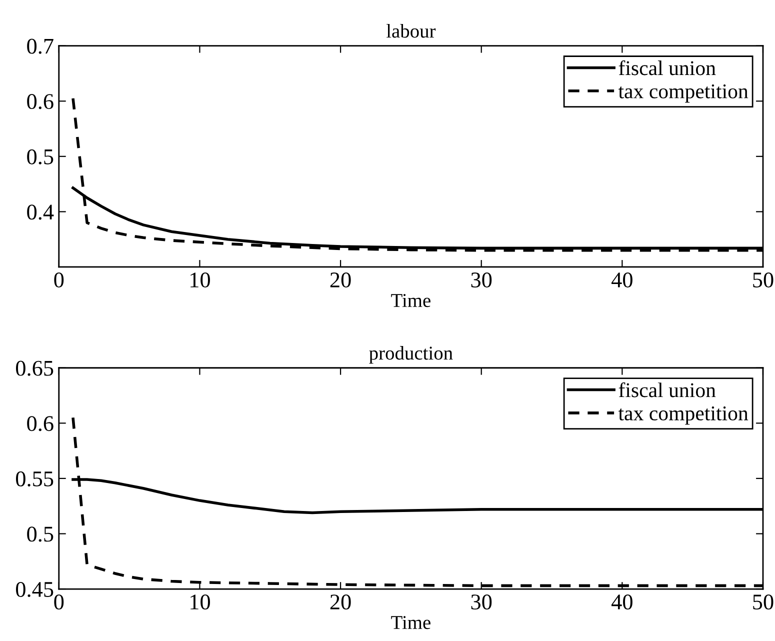 The height and width of the screenshot is (641, 775). What do you see at coordinates (40, 212) in the screenshot?
I see `y-tick-label: 0.4` at bounding box center [40, 212].